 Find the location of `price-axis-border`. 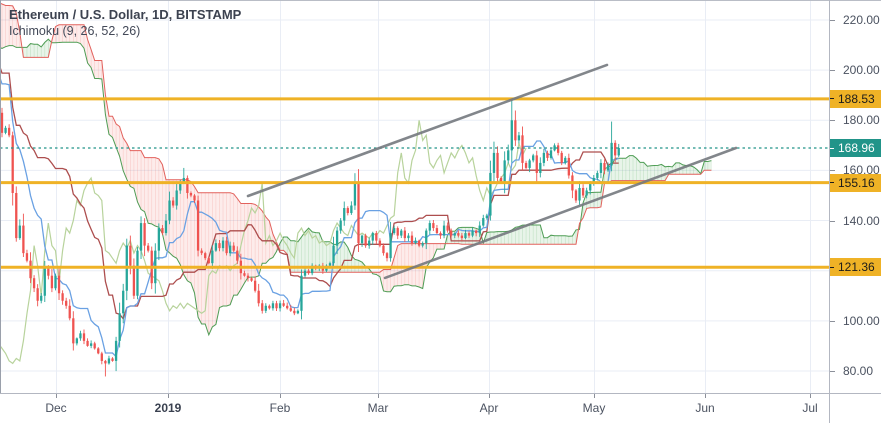

price-axis-border is located at coordinates (829, 211).